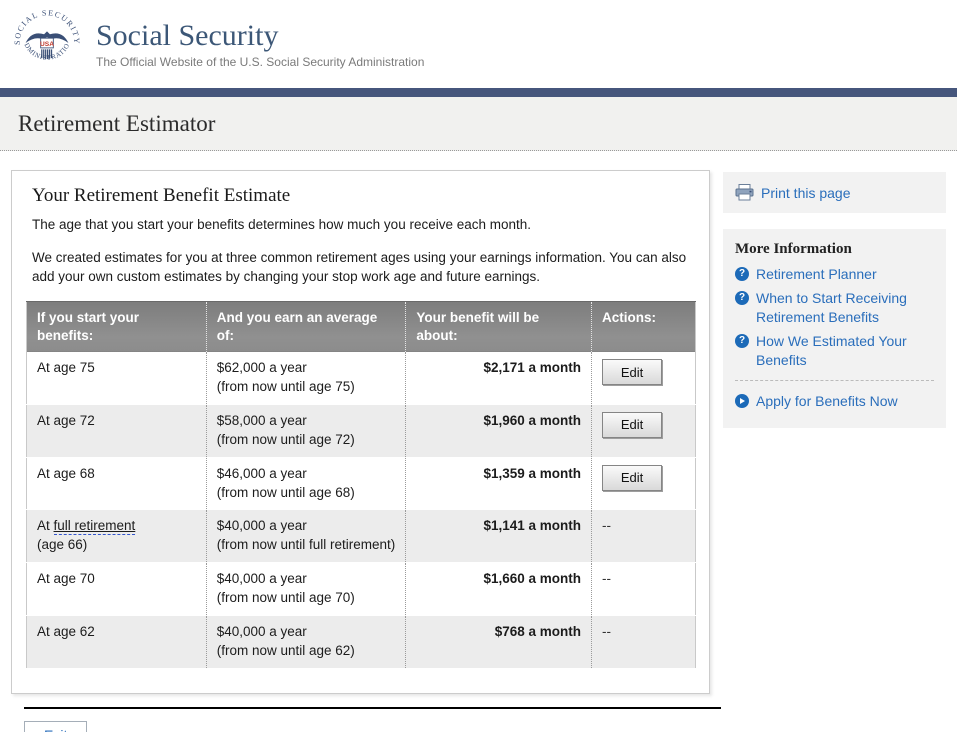 This screenshot has width=957, height=732. Describe the element at coordinates (305, 378) in the screenshot. I see `earn-cell: $62,000 a year (from now until age 75)` at that location.